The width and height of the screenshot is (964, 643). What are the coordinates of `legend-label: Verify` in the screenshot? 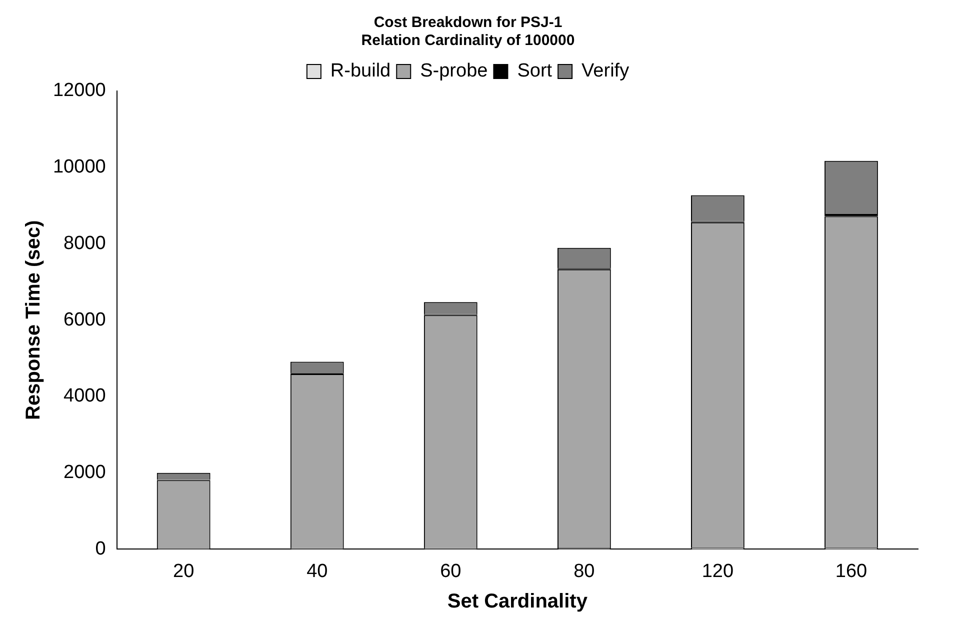 It's located at (606, 71).